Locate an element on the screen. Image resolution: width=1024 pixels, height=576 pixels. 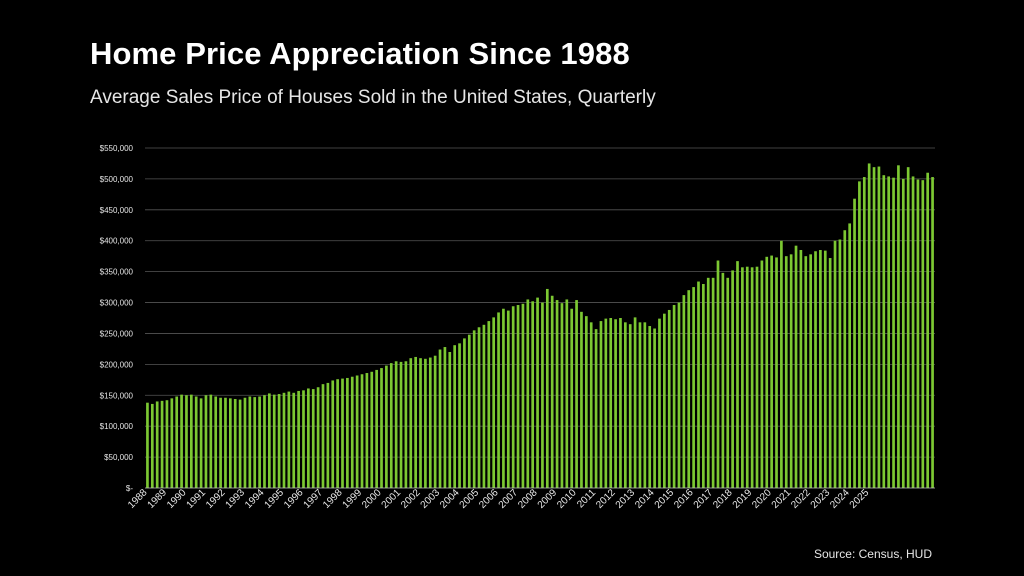
x-tick-label: 2013 is located at coordinates (626, 499).